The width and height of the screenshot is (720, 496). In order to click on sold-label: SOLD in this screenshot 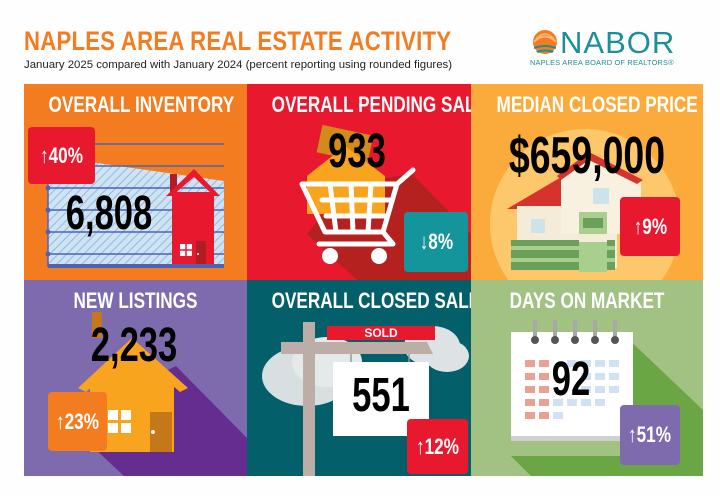, I will do `click(381, 333)`.